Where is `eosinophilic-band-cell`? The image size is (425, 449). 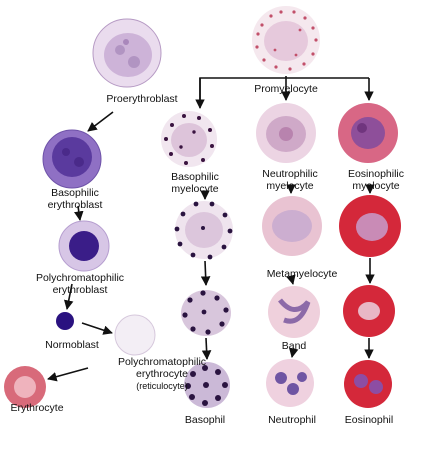 eosinophilic-band-cell is located at coordinates (369, 311).